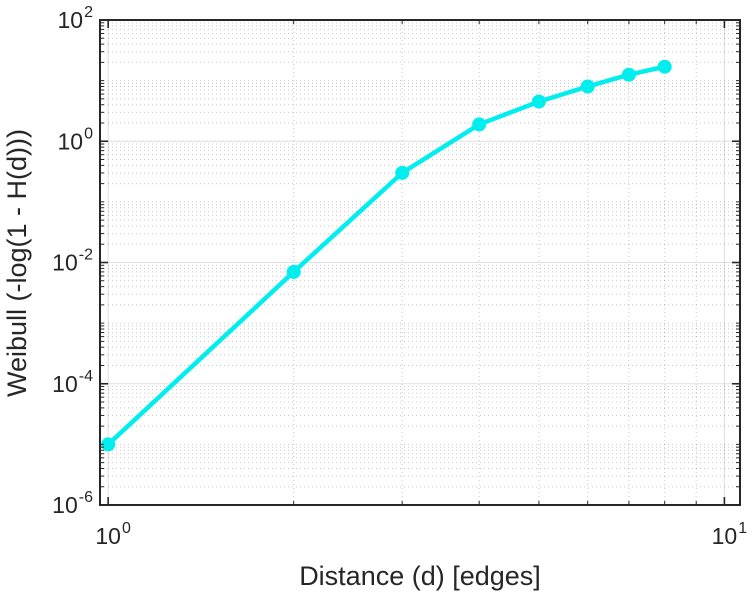 The image size is (756, 600). I want to click on y-tick-label: 10², so click(76, 18).